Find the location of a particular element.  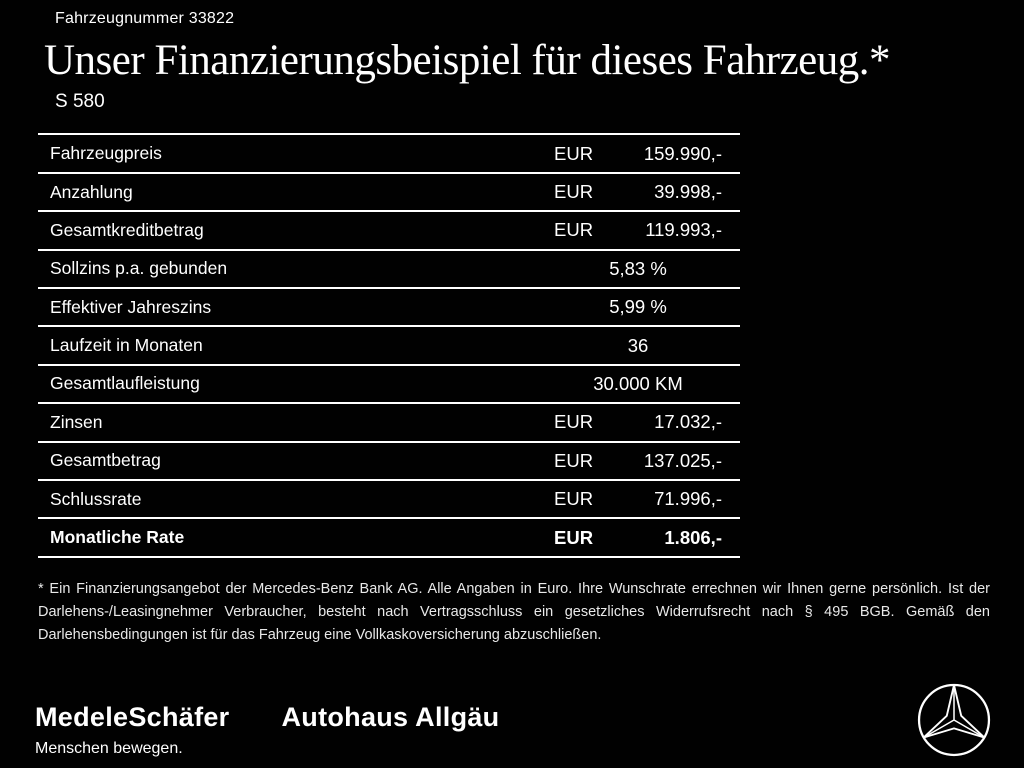

table-row: Fahrzeugpreis EUR 159.990,- is located at coordinates (389, 154).